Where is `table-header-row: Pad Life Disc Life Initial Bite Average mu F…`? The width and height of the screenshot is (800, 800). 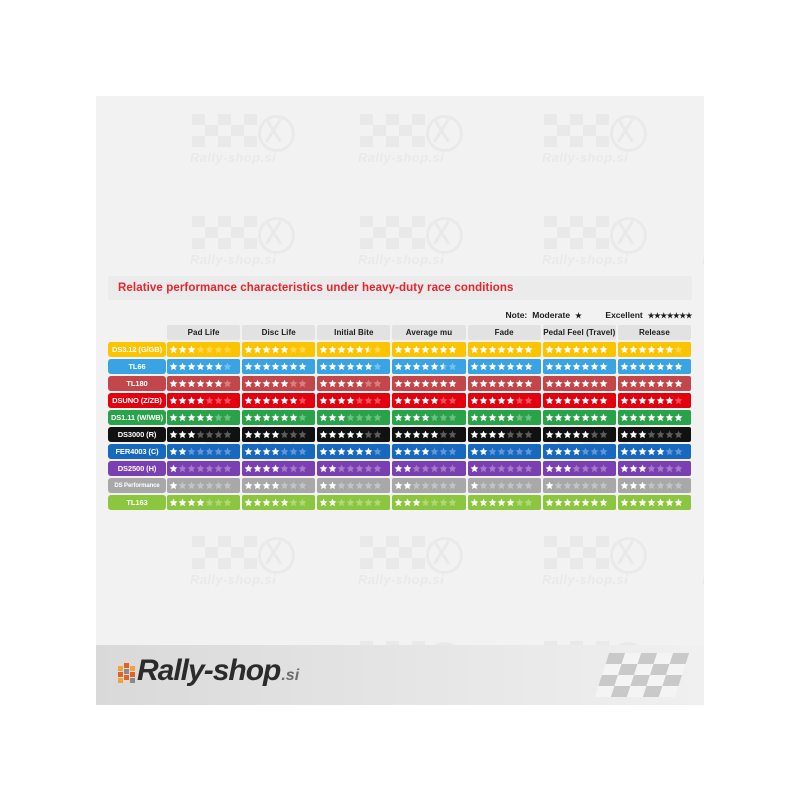 table-header-row: Pad Life Disc Life Initial Bite Average mu F… is located at coordinates (400, 332).